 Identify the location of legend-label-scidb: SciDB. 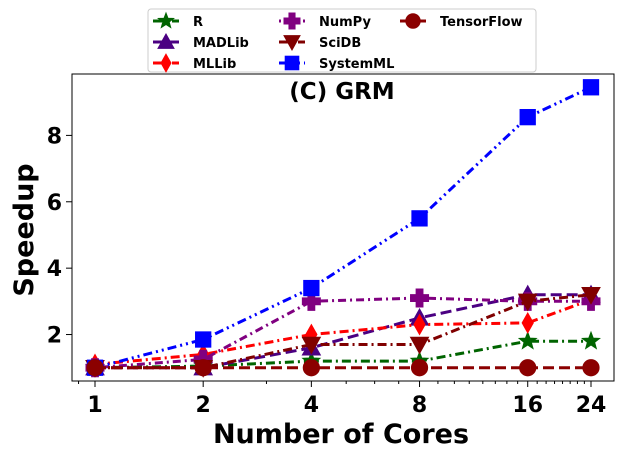
(340, 43).